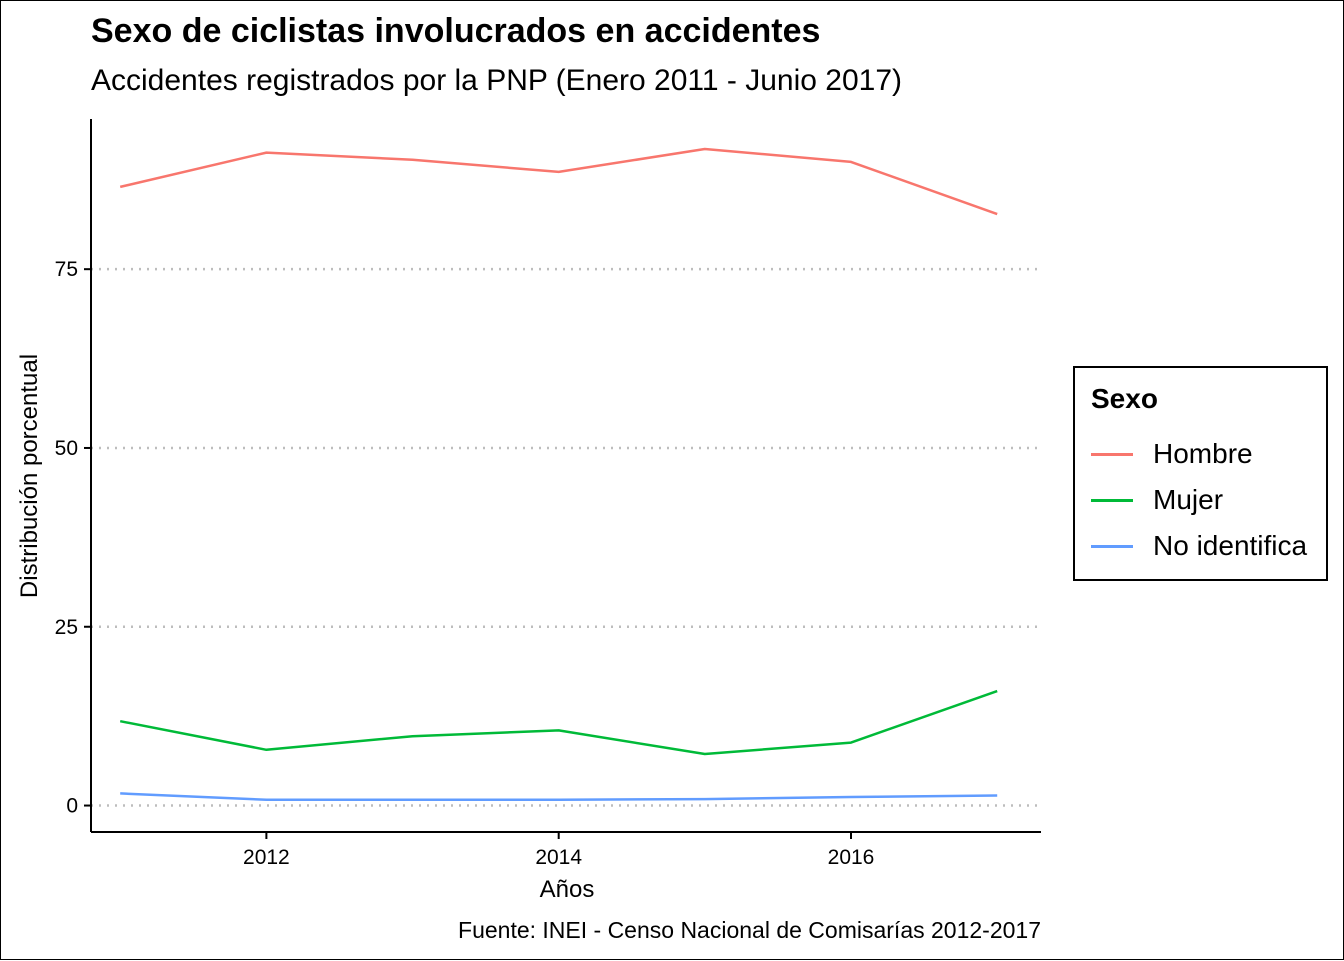  What do you see at coordinates (1188, 499) in the screenshot?
I see `legend-label-mujer: Mujer` at bounding box center [1188, 499].